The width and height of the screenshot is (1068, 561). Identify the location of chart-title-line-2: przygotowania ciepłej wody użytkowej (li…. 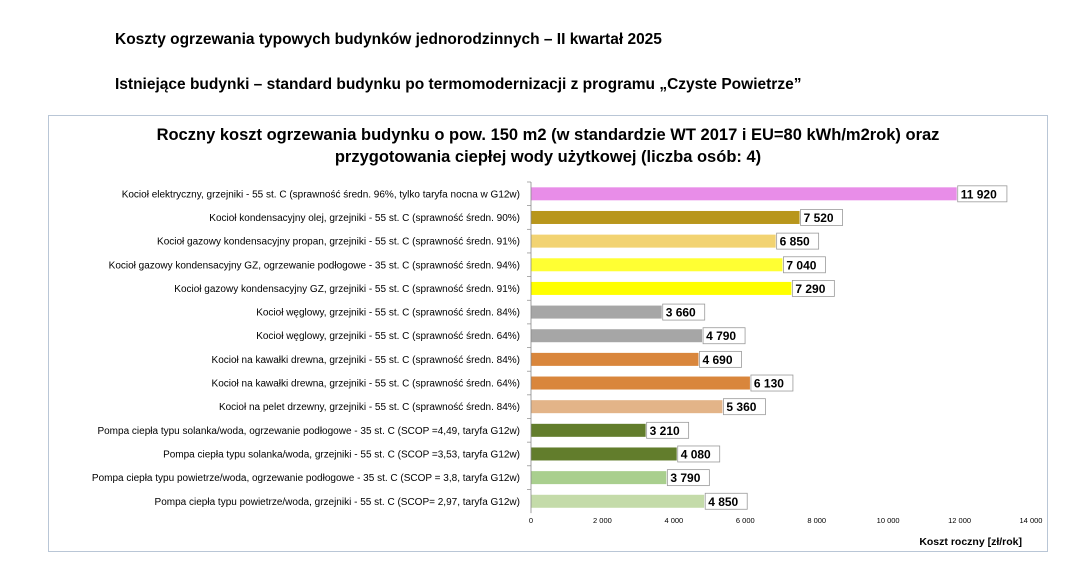
(548, 157).